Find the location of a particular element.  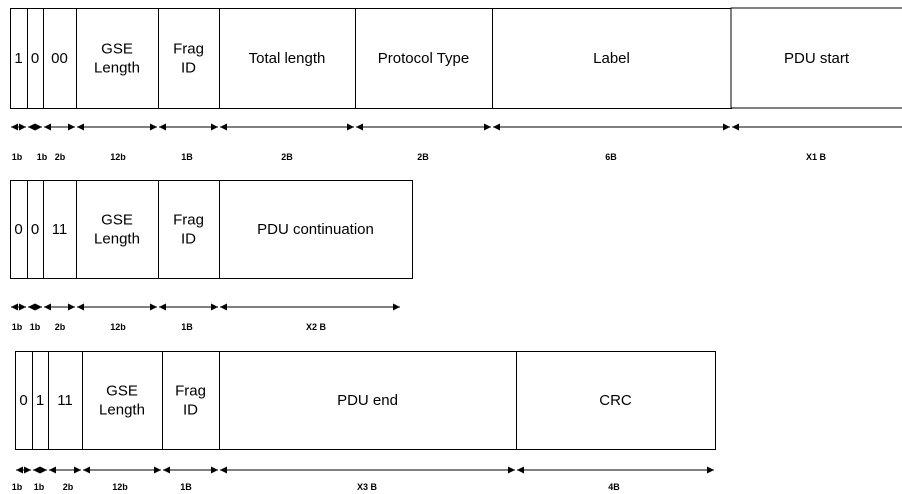

field-pdu-start: PDU start X1 B is located at coordinates (816, 84).